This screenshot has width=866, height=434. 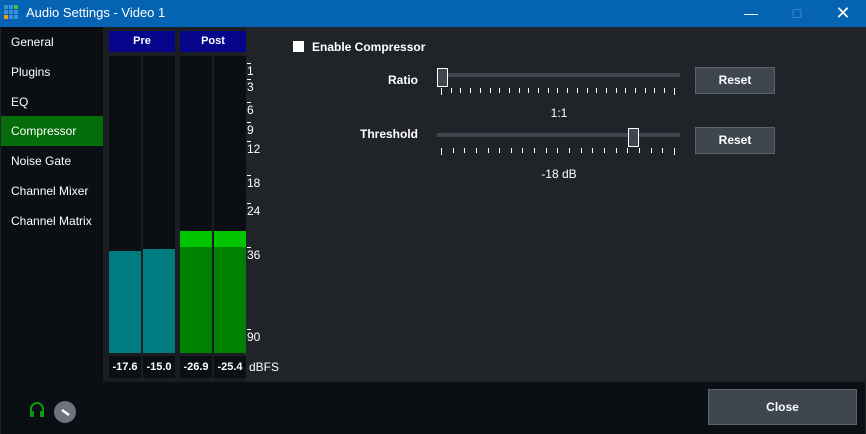 I want to click on pre-meter-right, so click(x=159, y=204).